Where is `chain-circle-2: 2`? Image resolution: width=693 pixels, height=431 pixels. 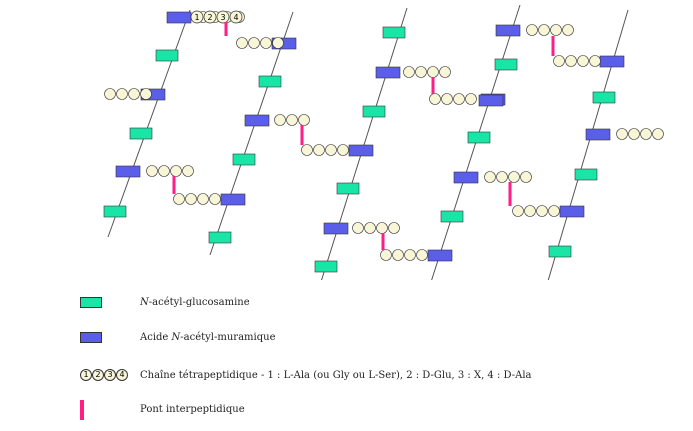
chain-circle-2: 2 is located at coordinates (98, 375).